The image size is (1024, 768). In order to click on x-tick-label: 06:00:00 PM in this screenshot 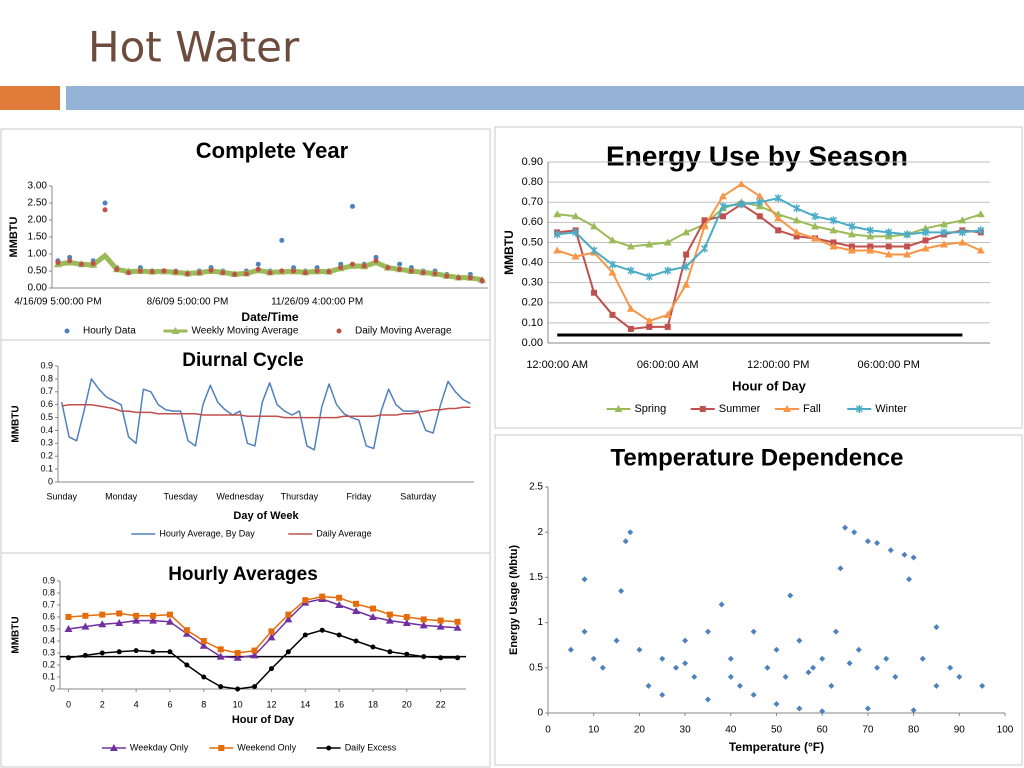, I will do `click(889, 365)`.